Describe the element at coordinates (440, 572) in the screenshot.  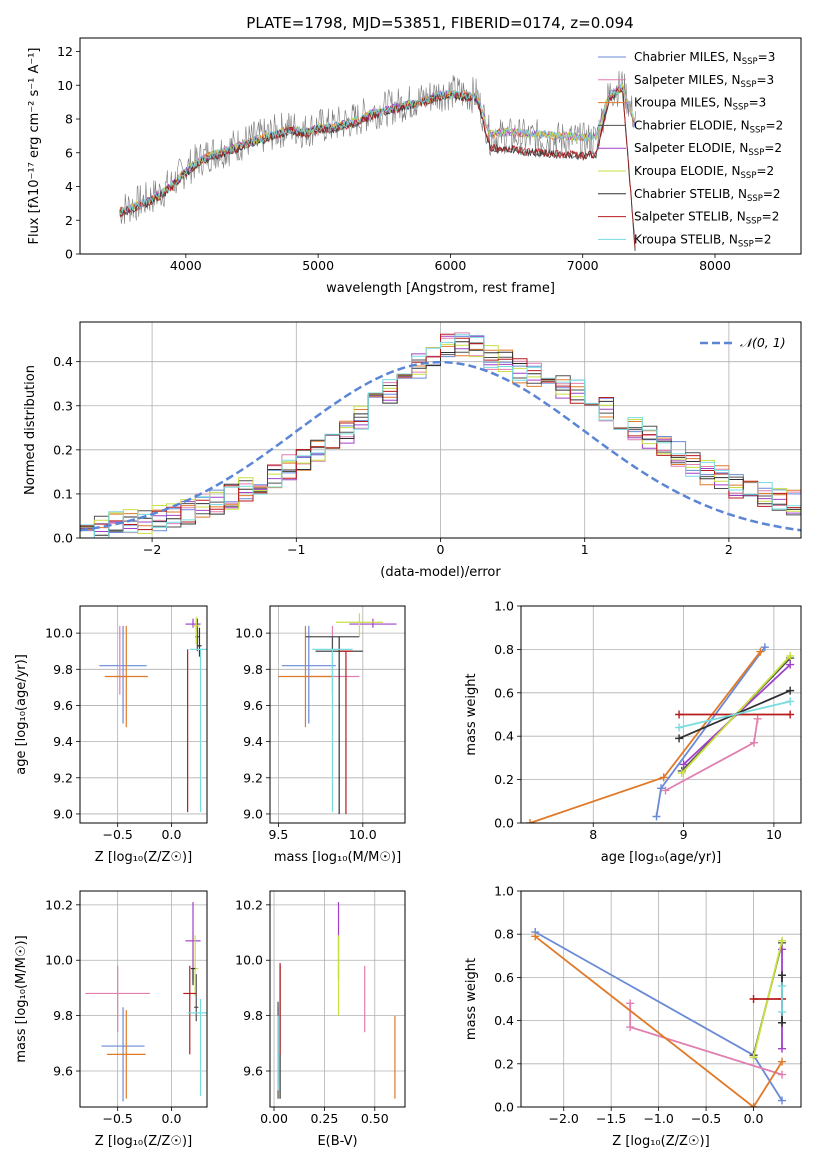
I see `x-axis-label: (data-model)/error` at that location.